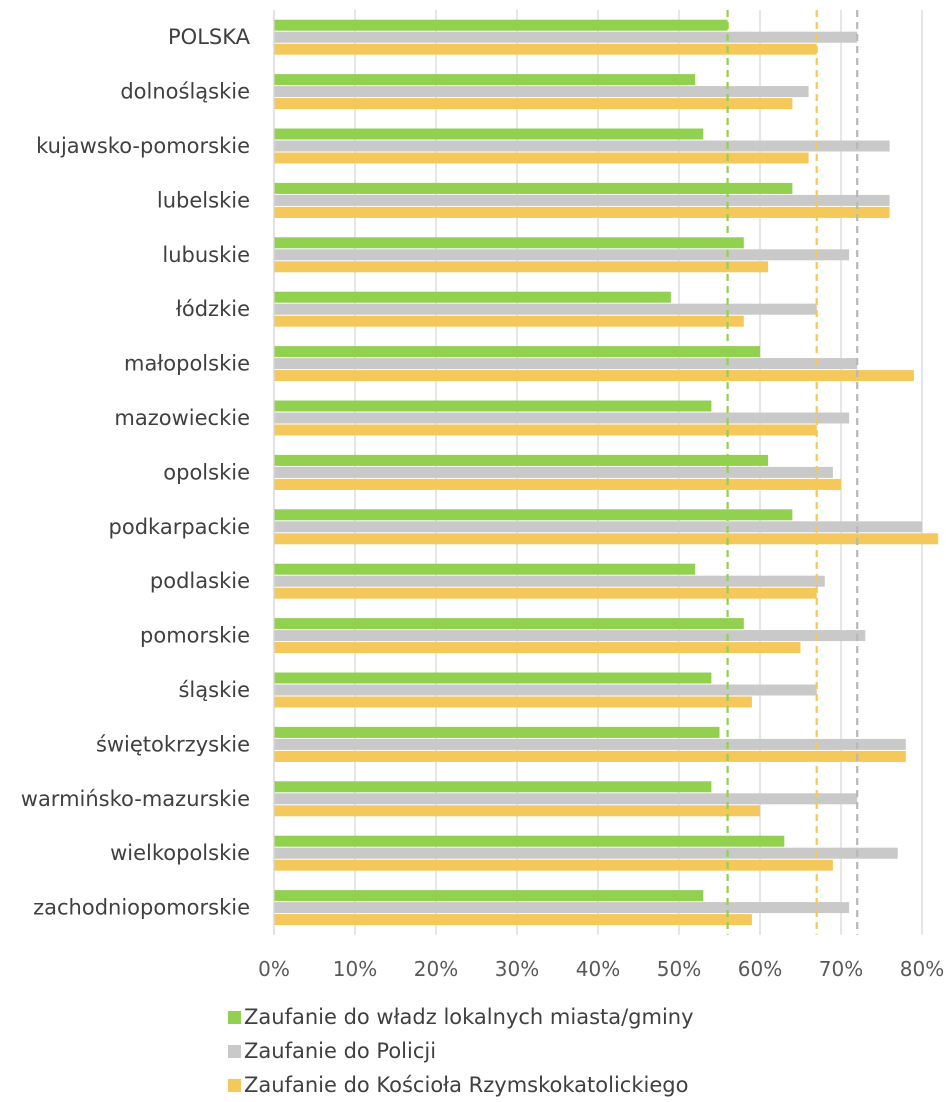  What do you see at coordinates (182, 418) in the screenshot?
I see `category-label: mazowieckie` at bounding box center [182, 418].